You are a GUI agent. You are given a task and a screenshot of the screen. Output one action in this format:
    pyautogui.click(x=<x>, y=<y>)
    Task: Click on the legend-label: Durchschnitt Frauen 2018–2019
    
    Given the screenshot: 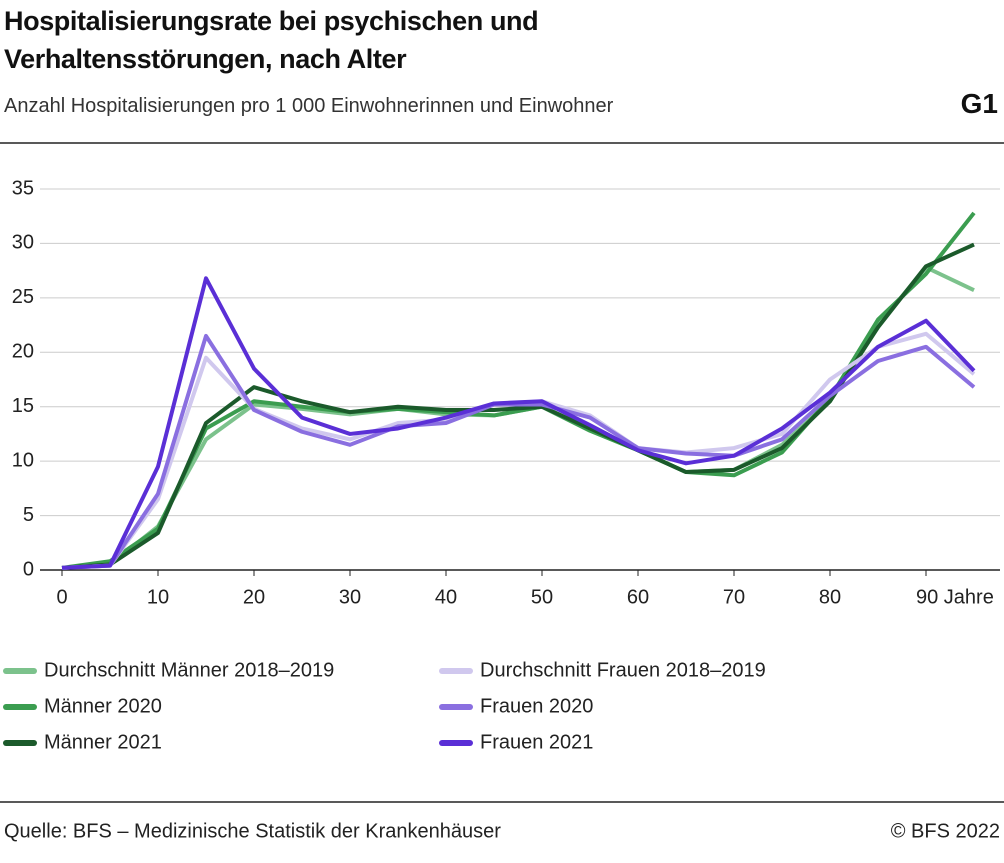 What is the action you would take?
    pyautogui.click(x=623, y=670)
    